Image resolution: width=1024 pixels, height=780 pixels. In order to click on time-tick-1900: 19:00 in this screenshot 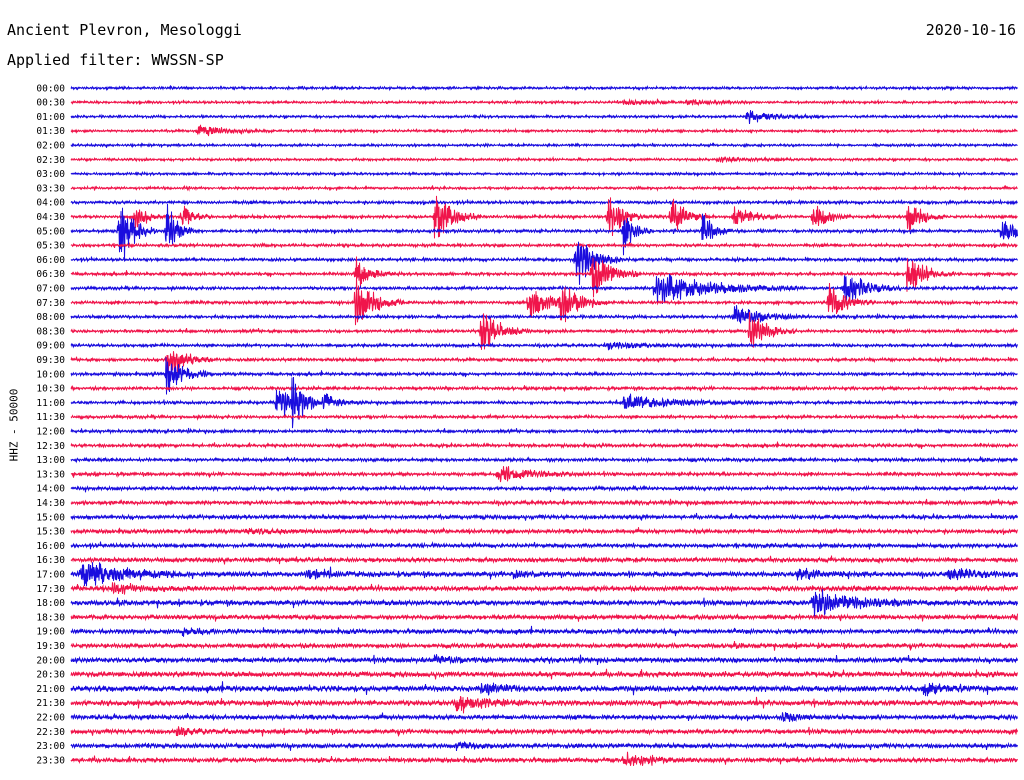, I will do `click(50, 632)`.